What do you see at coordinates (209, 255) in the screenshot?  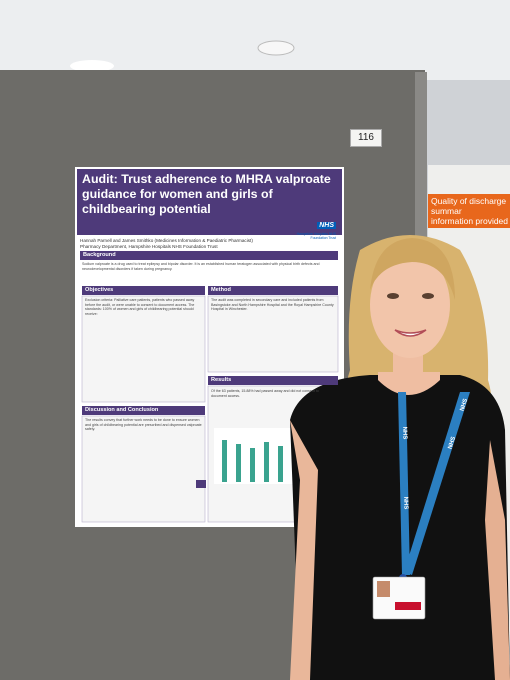 I see `section-heading: Background` at bounding box center [209, 255].